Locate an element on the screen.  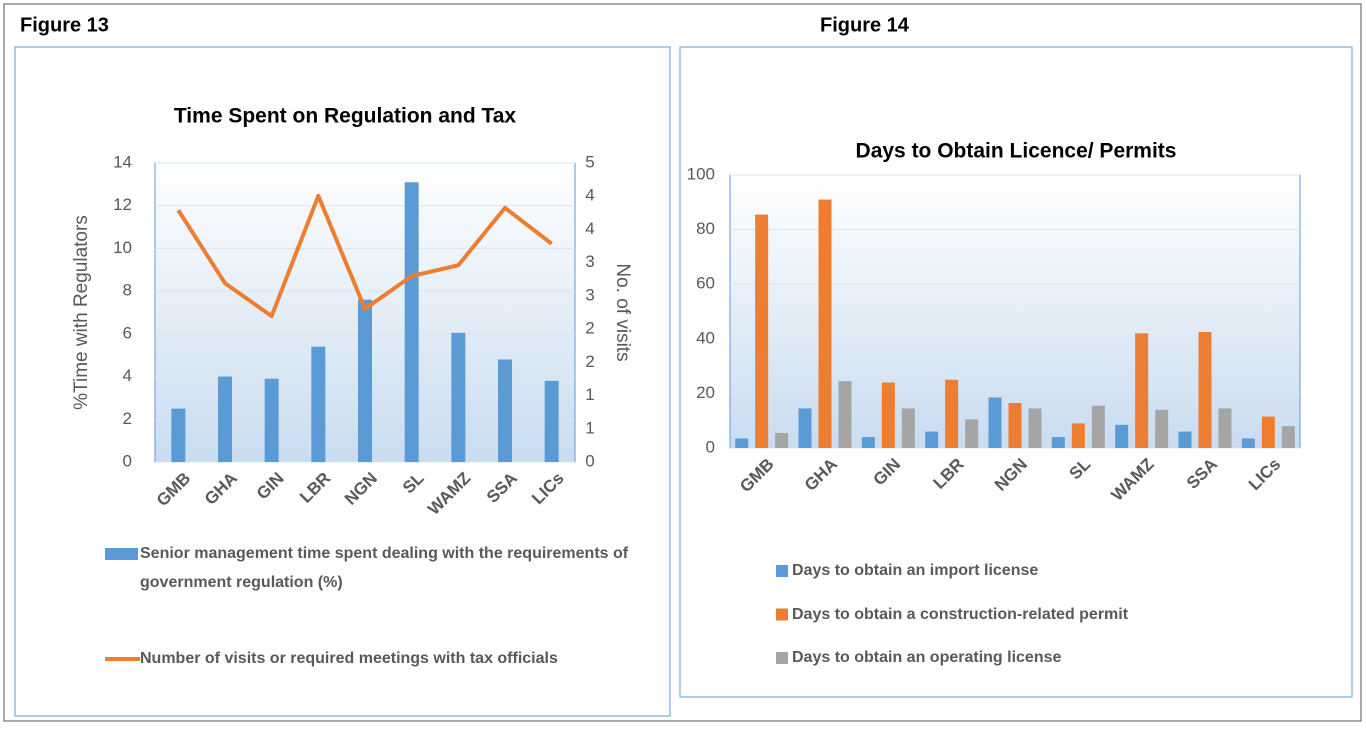
legend-label: Days to obtain an operating license is located at coordinates (927, 657).